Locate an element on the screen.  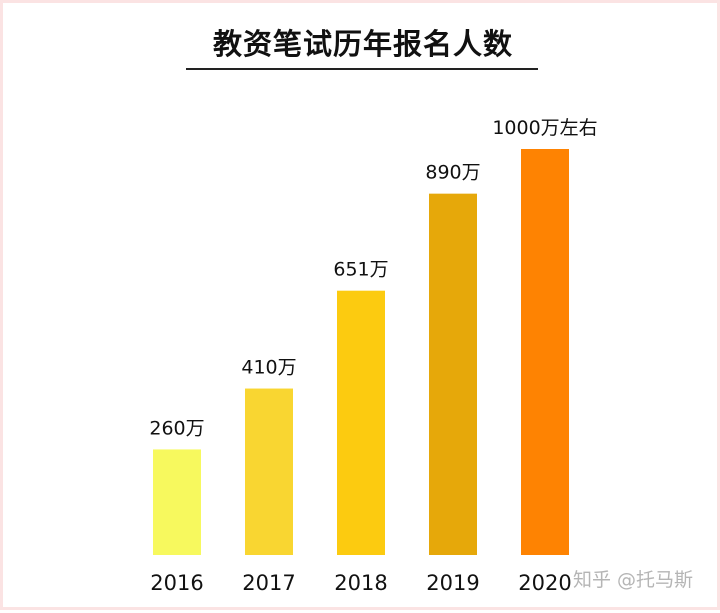
x-tick-label-2020: 2020 is located at coordinates (544, 583).